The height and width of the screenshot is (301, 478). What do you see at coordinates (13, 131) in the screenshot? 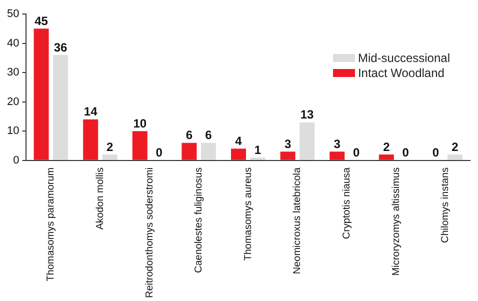
I see `y-tick-label: 10` at bounding box center [13, 131].